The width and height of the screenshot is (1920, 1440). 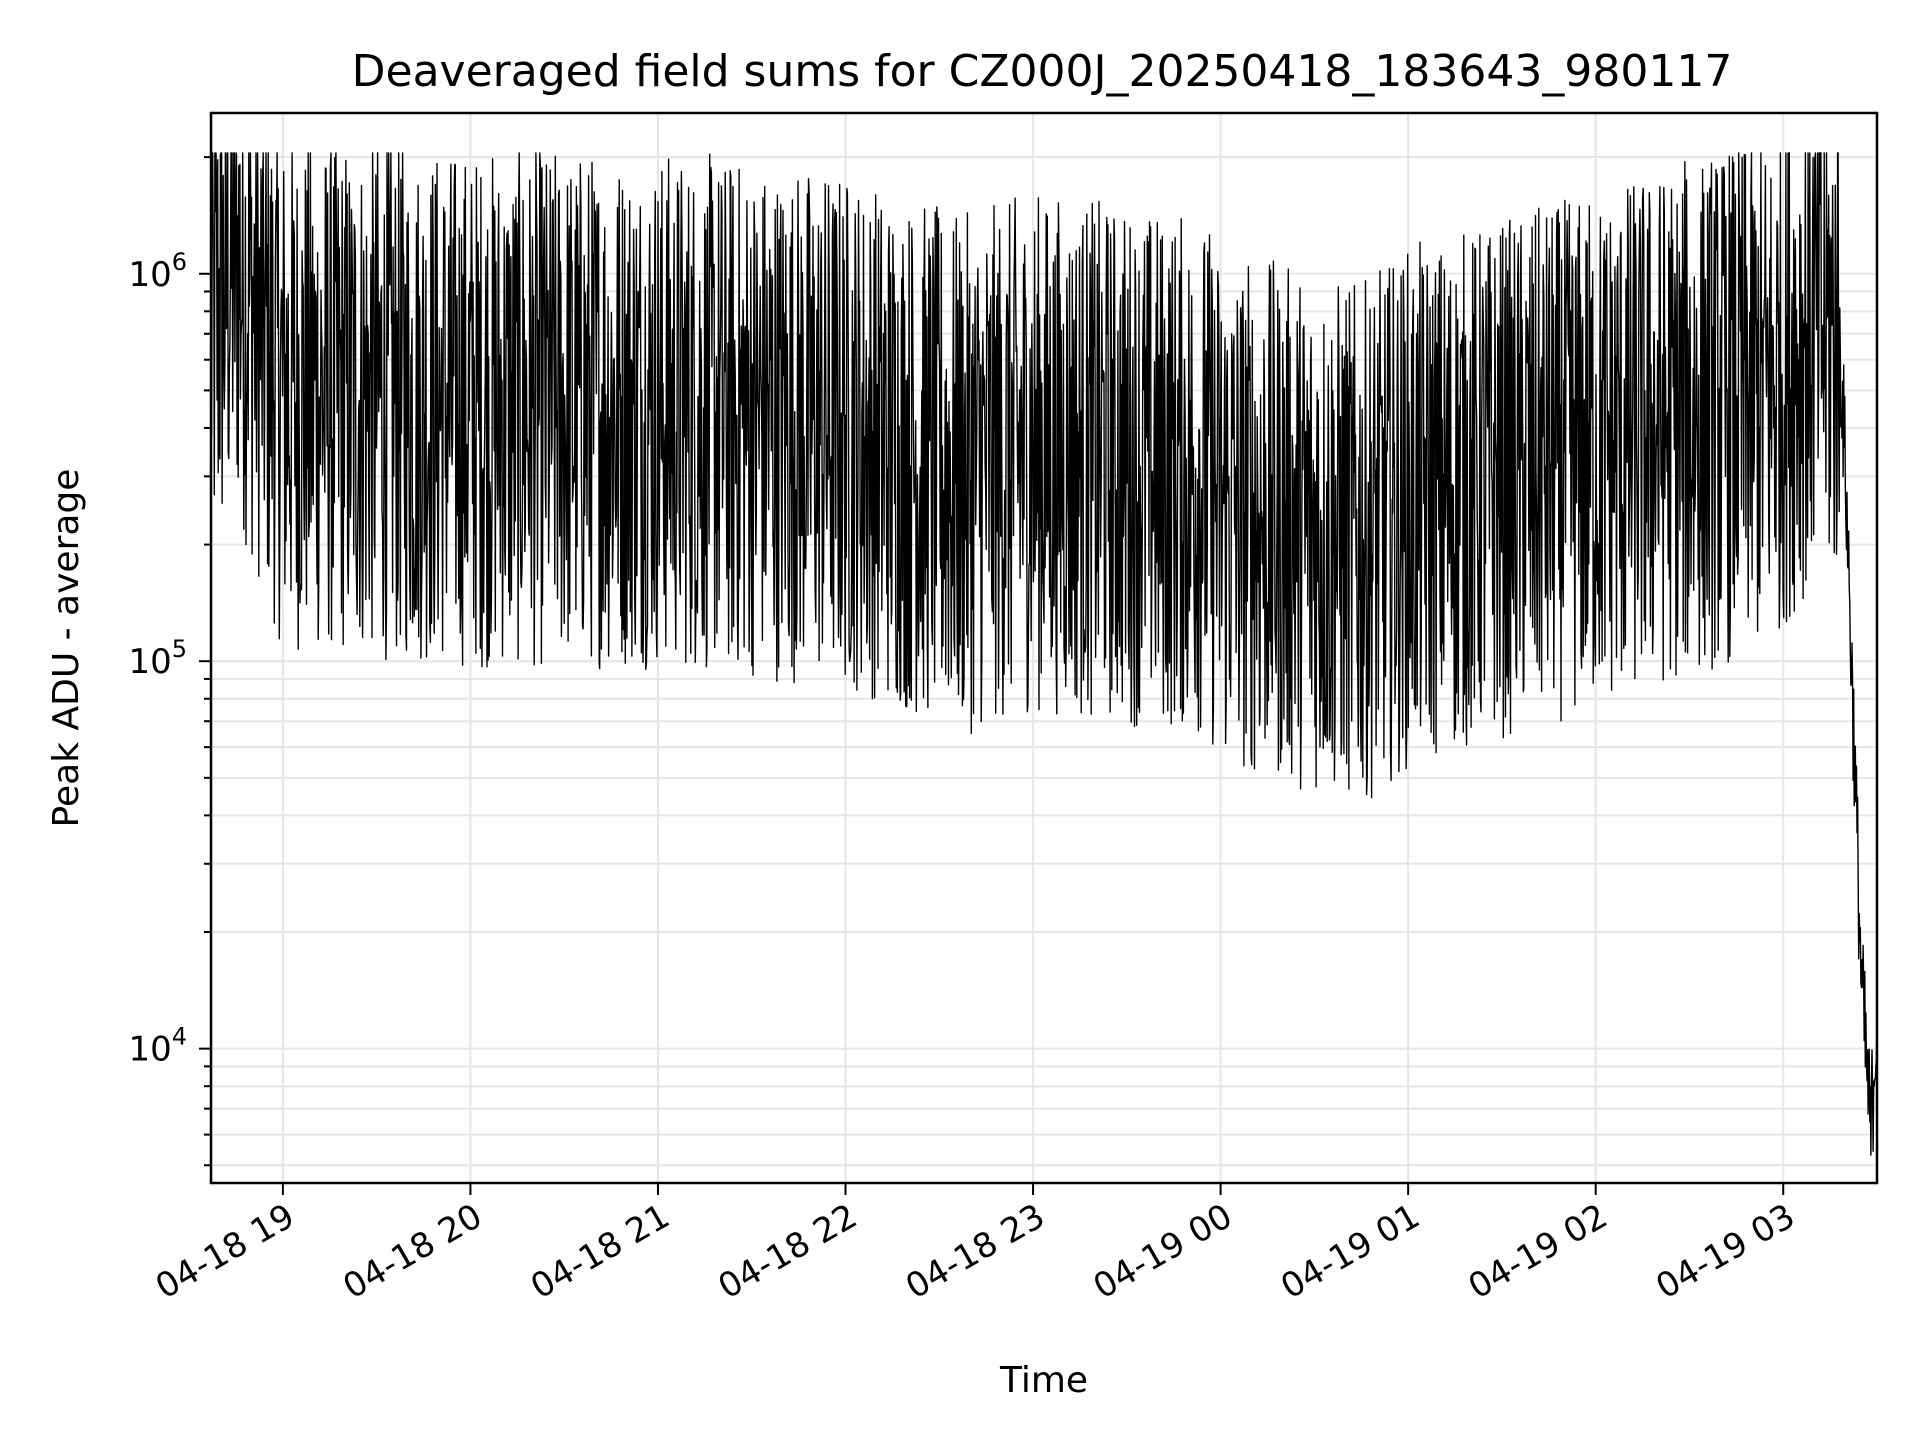 I want to click on x-tick-label: 04-18 23, so click(x=975, y=1251).